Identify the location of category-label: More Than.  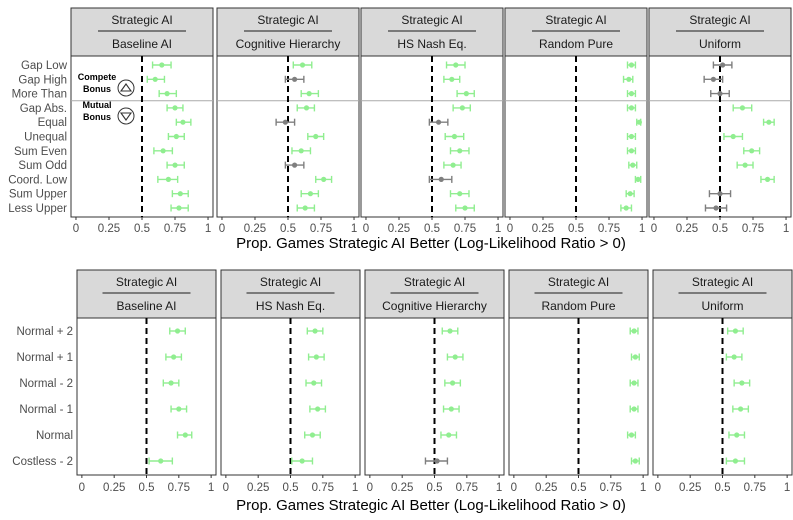
(39, 95).